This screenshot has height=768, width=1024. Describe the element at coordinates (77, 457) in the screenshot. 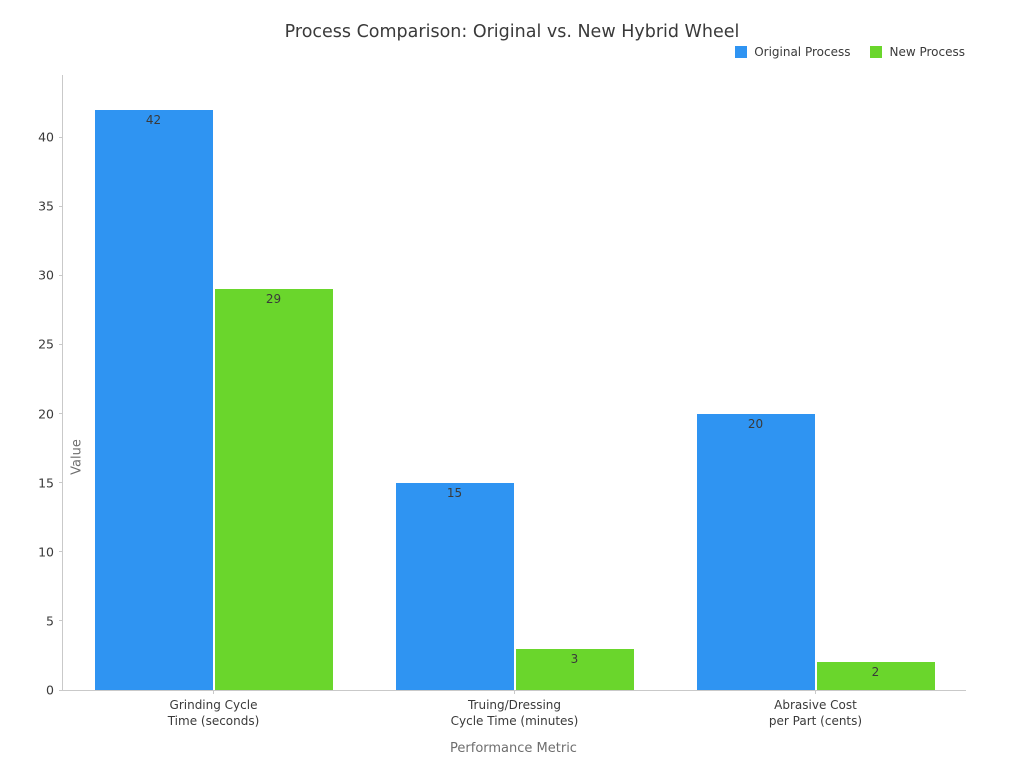

I see `y-axis-label: Value` at that location.